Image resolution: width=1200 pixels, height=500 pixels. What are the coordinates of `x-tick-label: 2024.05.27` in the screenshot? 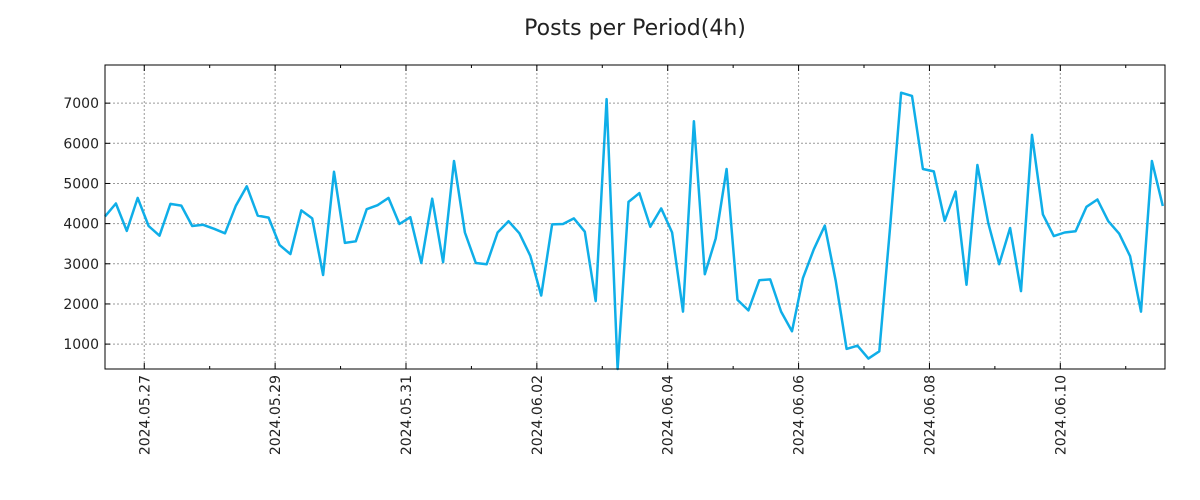 It's located at (145, 415).